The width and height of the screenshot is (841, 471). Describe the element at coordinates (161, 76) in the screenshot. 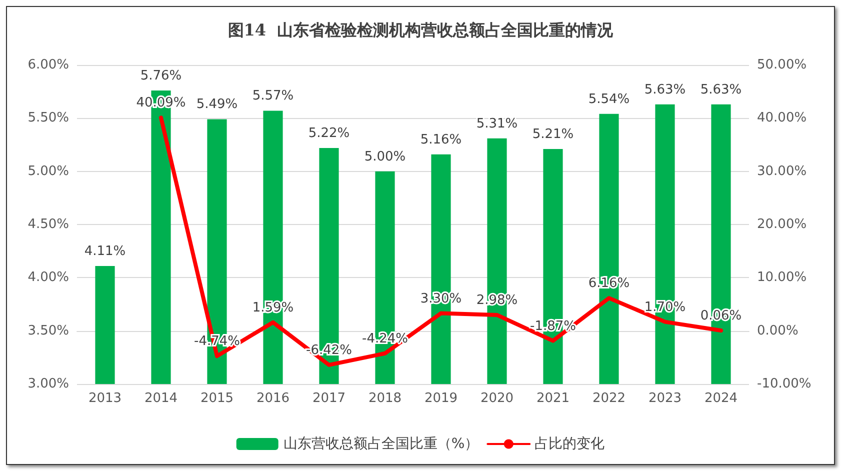

I see `data-label: 5.76%` at that location.